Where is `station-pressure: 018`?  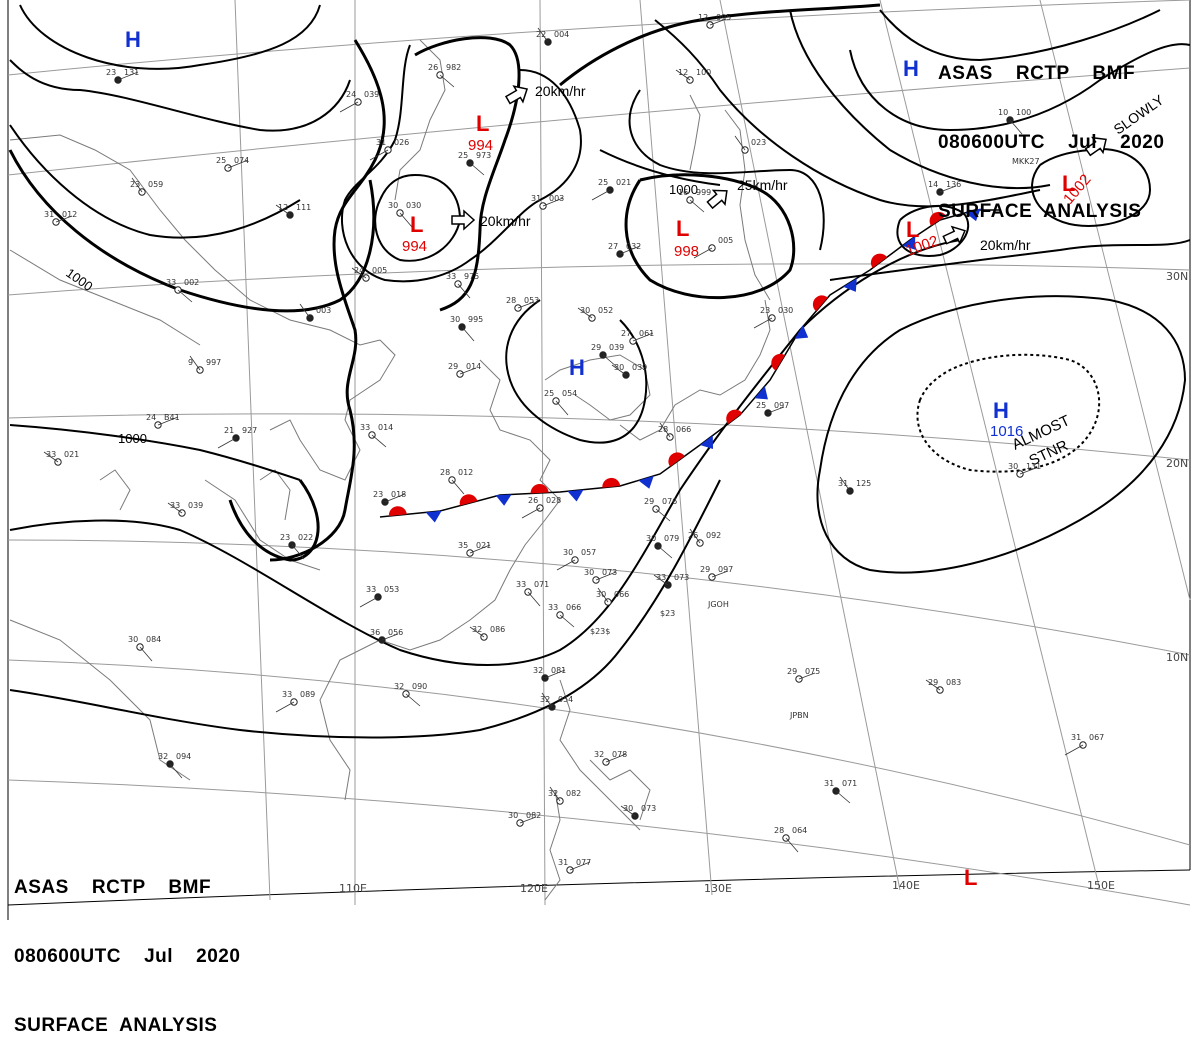
station-pressure: 018 is located at coordinates (398, 494).